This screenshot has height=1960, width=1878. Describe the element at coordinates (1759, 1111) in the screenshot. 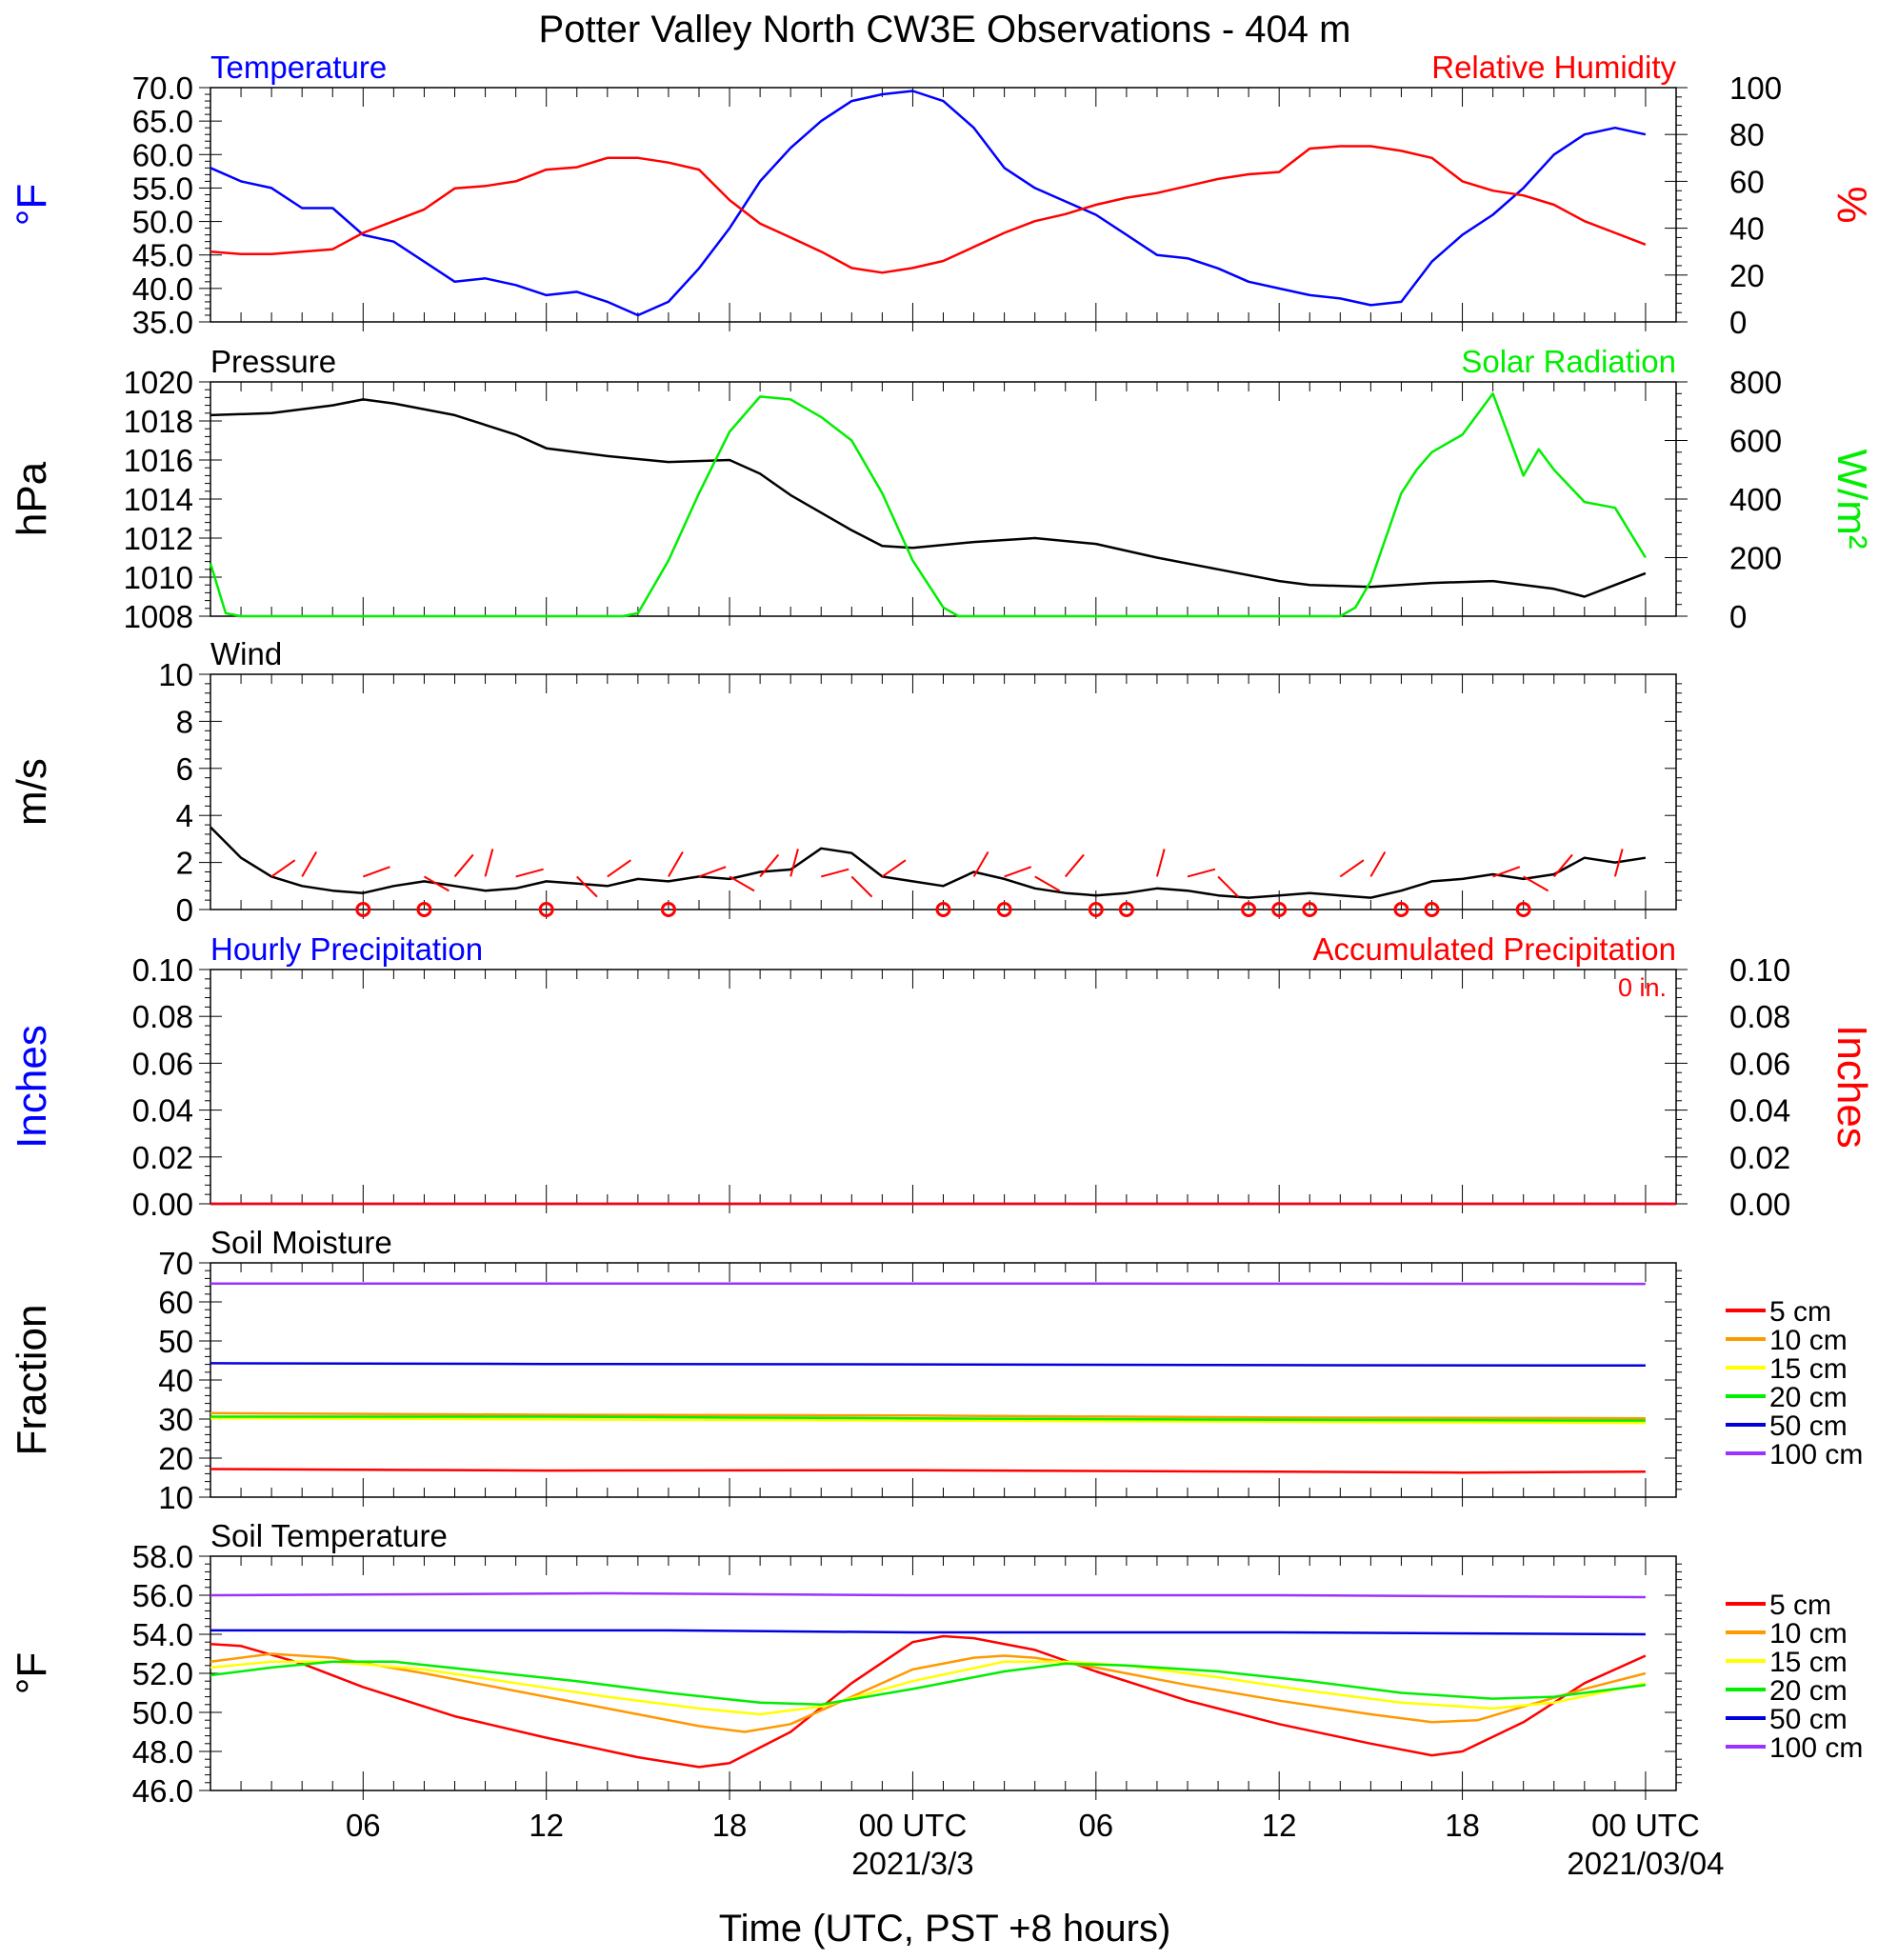

I see `y-tick-label-right: 0.04` at that location.